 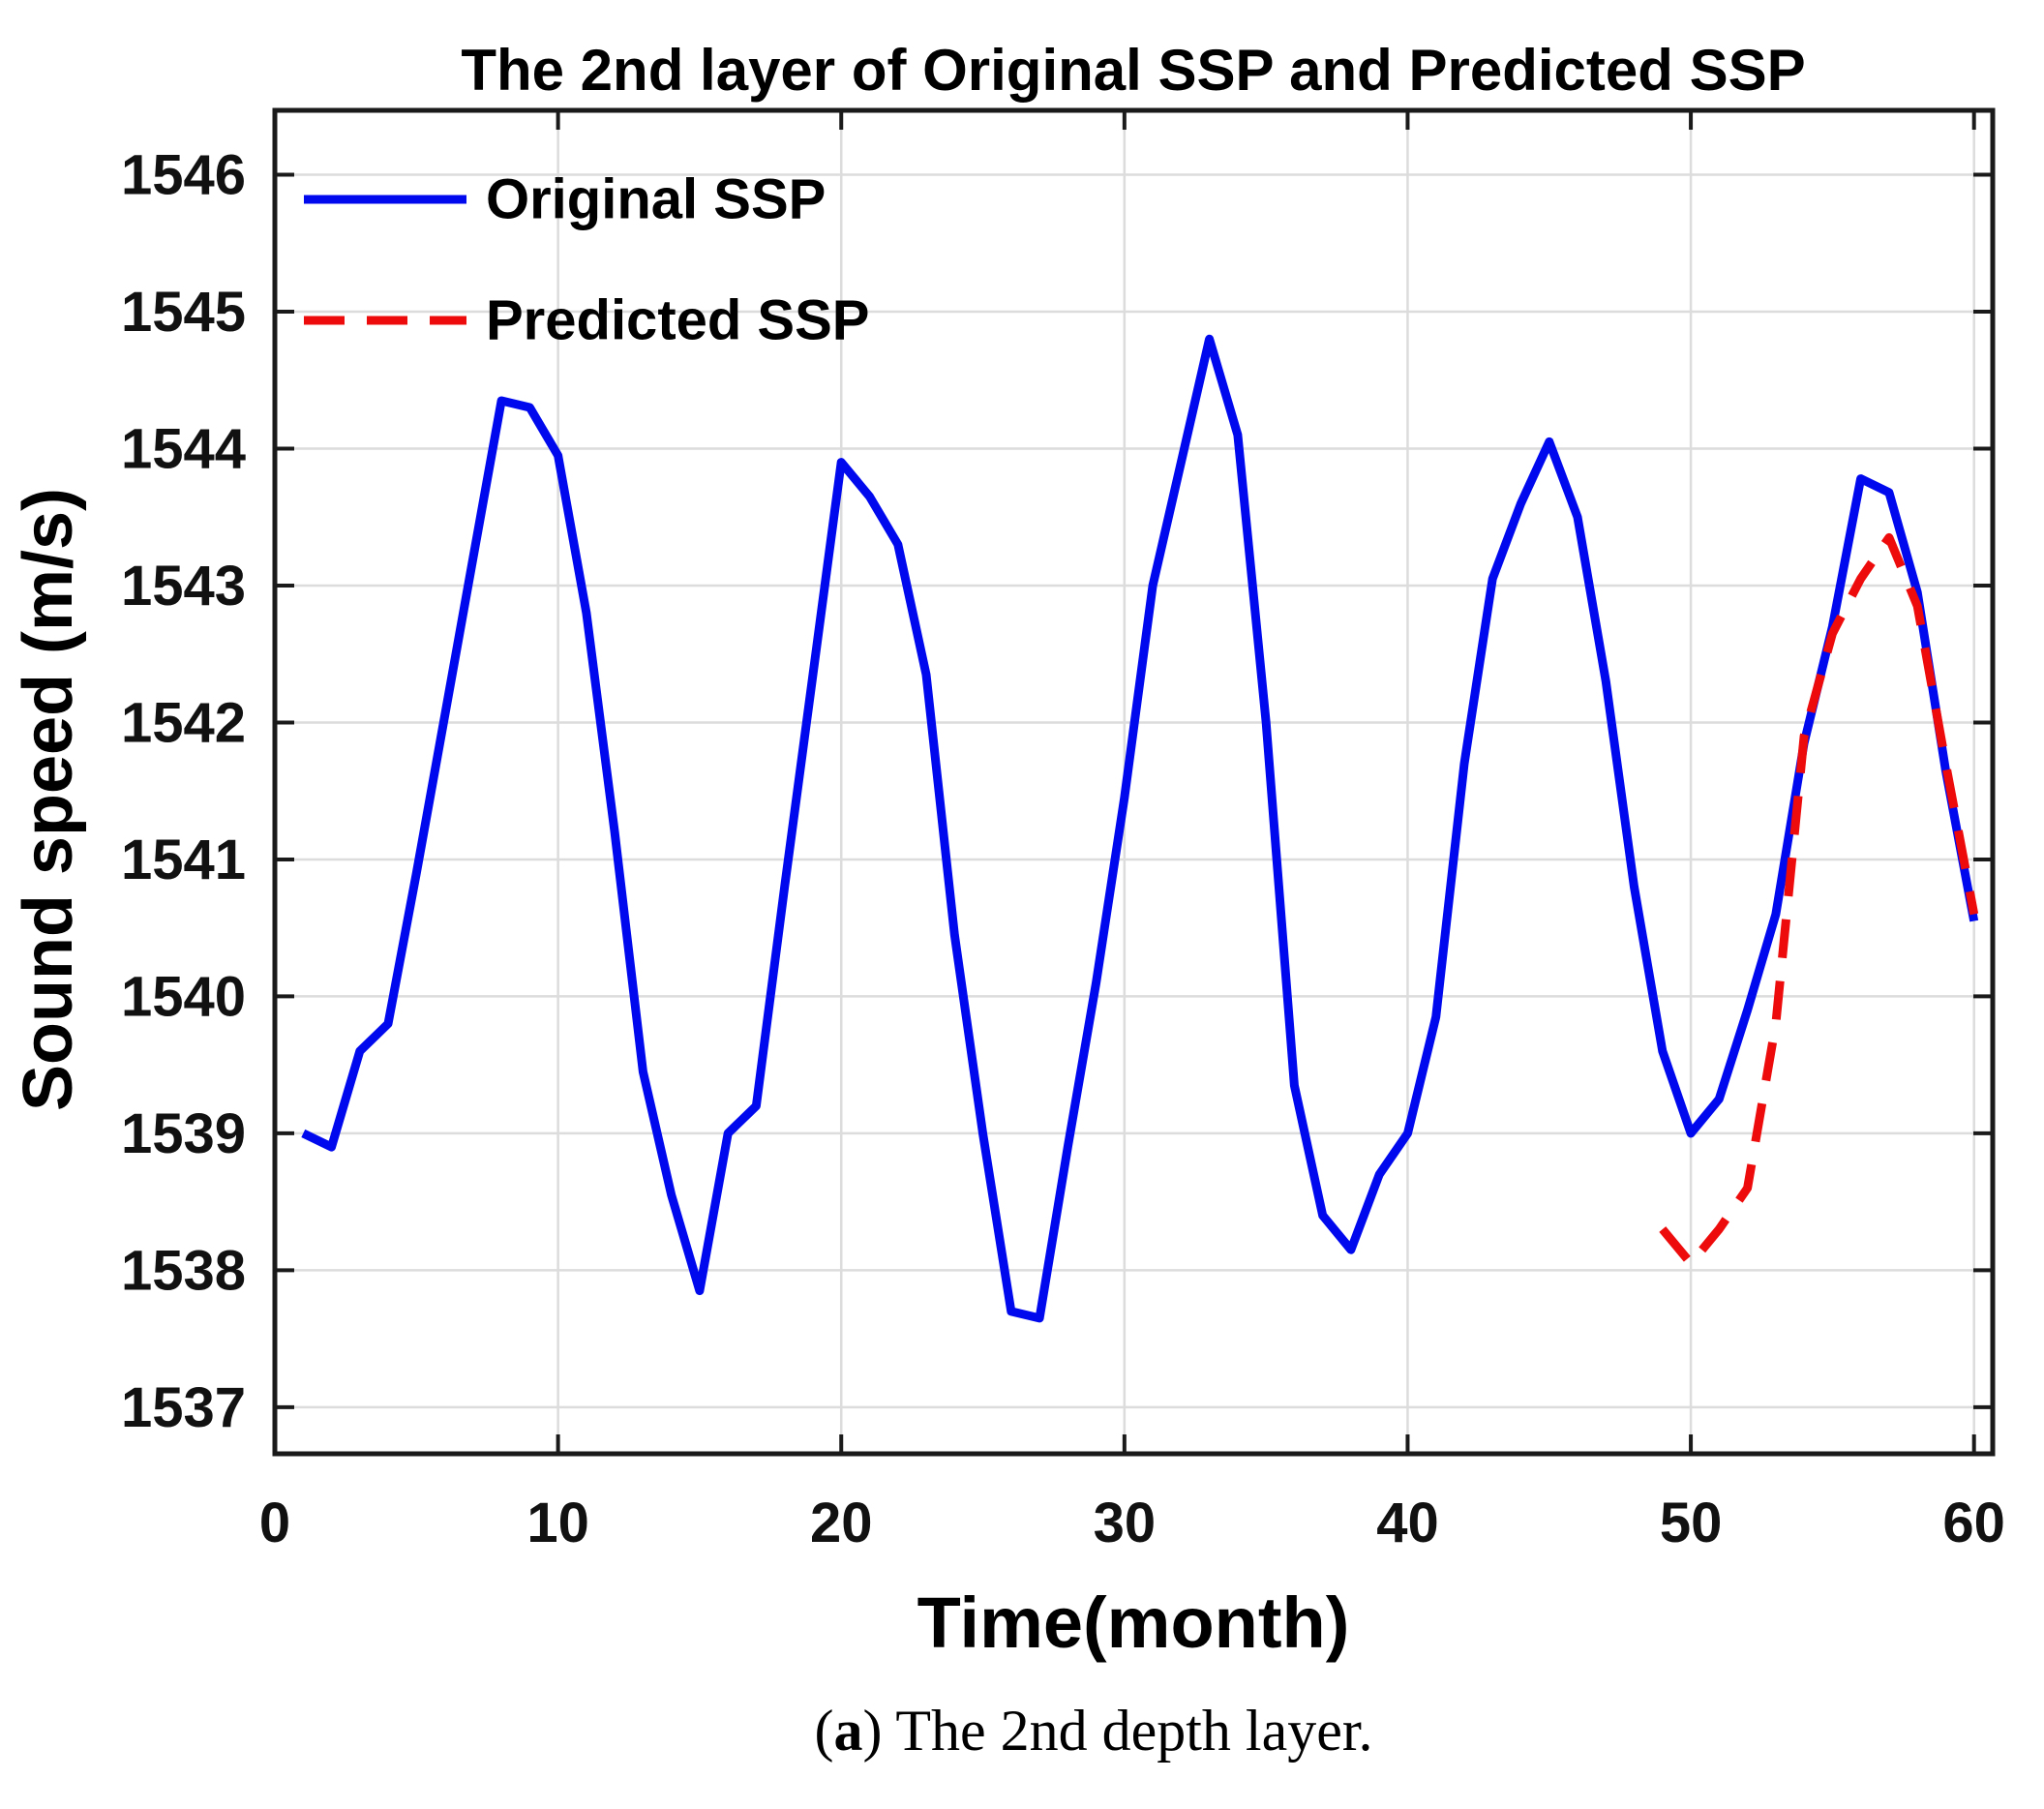 What do you see at coordinates (48, 800) in the screenshot?
I see `y-axis-label: Sound speed (m/s)` at bounding box center [48, 800].